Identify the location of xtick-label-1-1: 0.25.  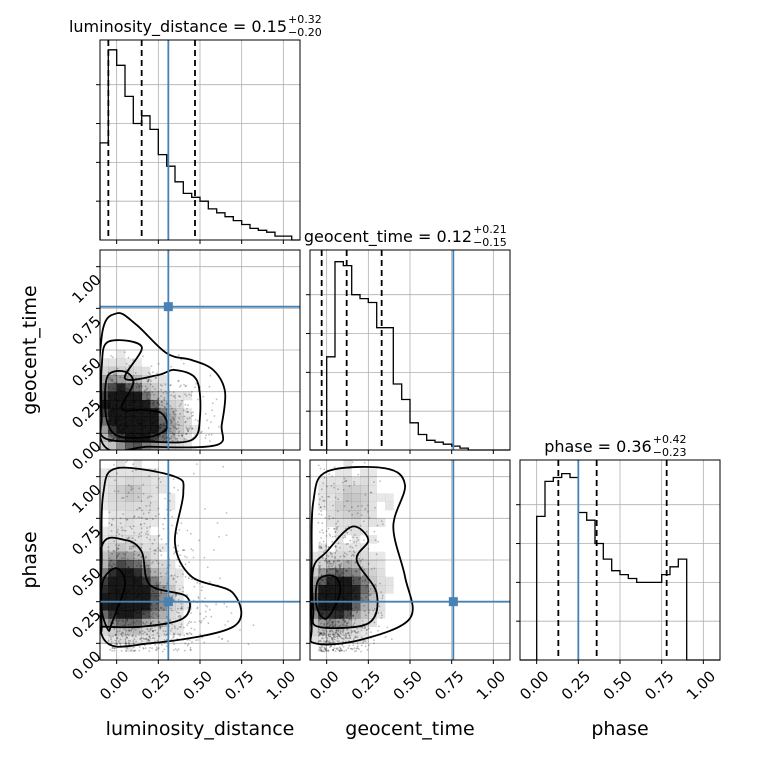
(366, 685).